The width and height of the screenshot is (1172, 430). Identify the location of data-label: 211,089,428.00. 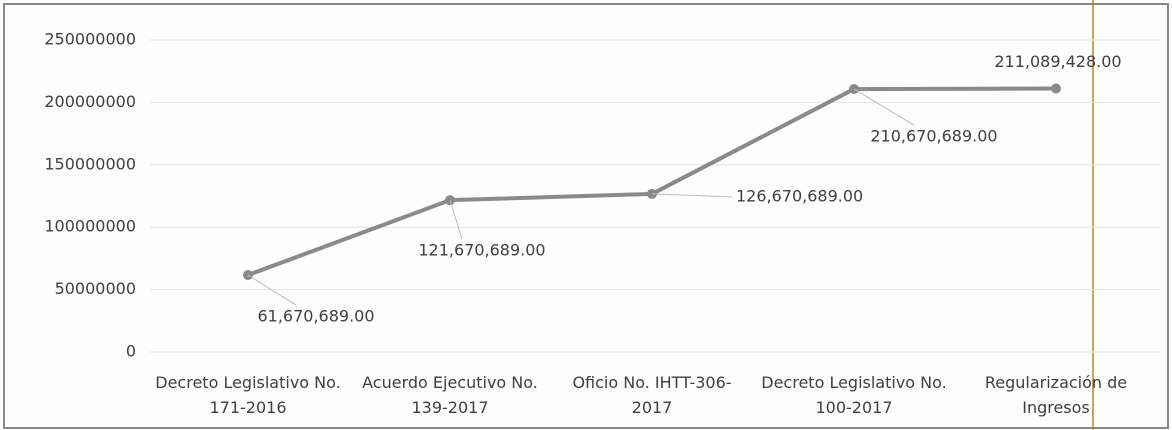
(1057, 61).